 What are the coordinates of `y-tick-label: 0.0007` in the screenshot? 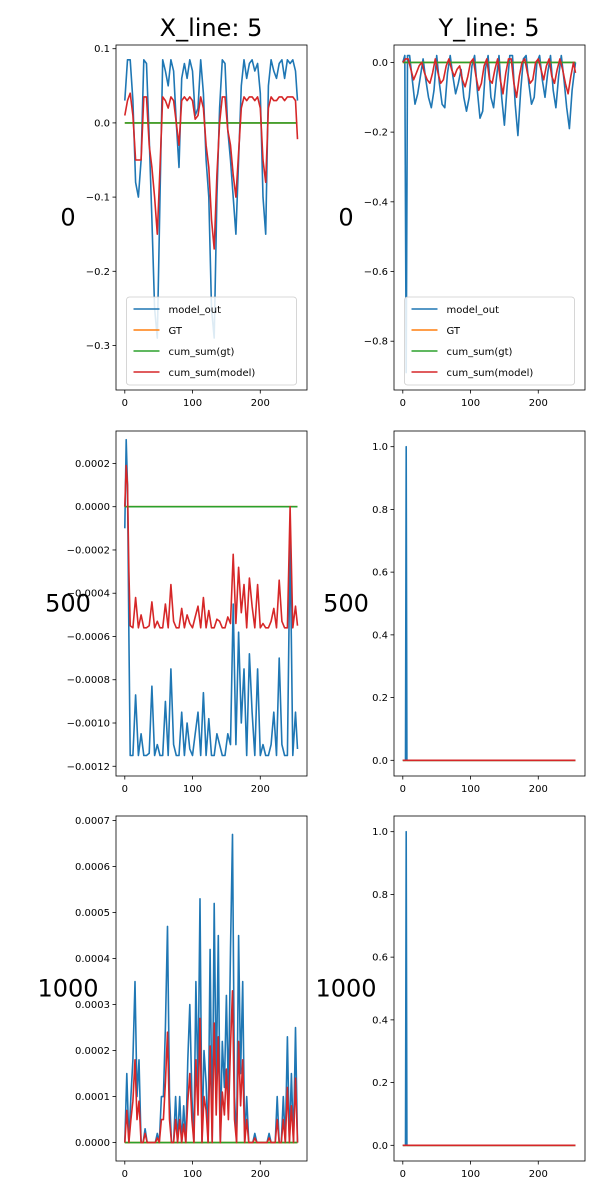 It's located at (92, 821).